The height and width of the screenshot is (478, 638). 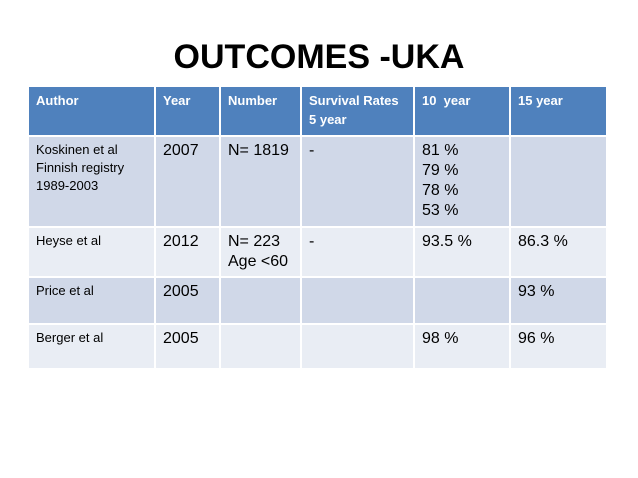 I want to click on table-row: Price et al 2005 93 %, so click(x=317, y=300).